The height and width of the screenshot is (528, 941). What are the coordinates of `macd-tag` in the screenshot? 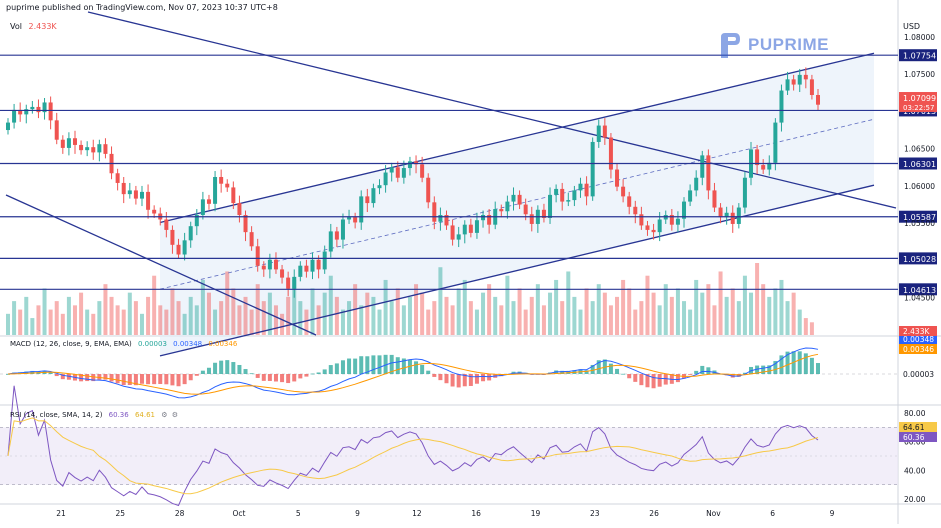 It's located at (918, 339).